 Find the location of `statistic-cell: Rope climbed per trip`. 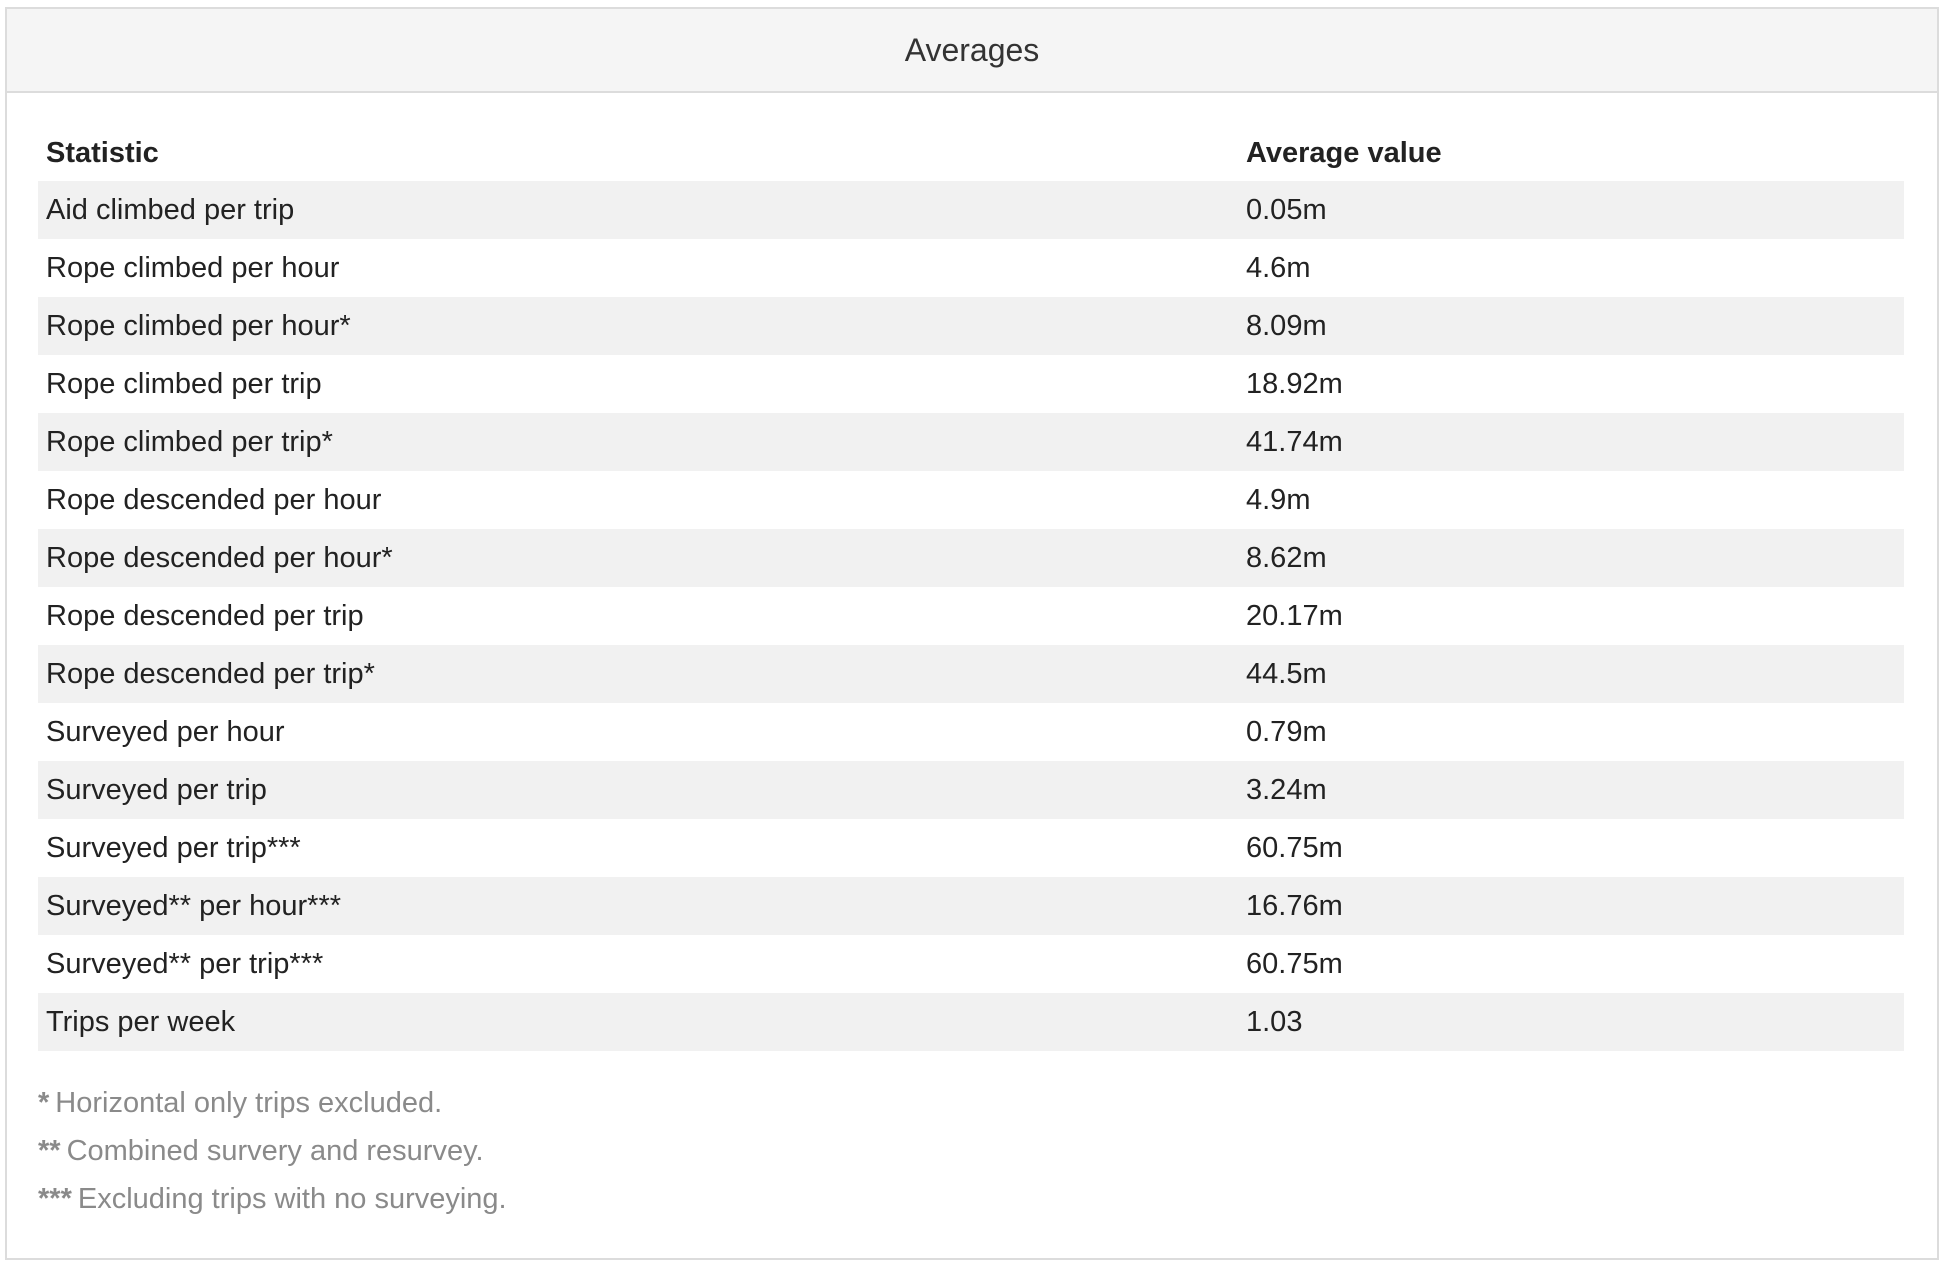

statistic-cell: Rope climbed per trip is located at coordinates (184, 383).